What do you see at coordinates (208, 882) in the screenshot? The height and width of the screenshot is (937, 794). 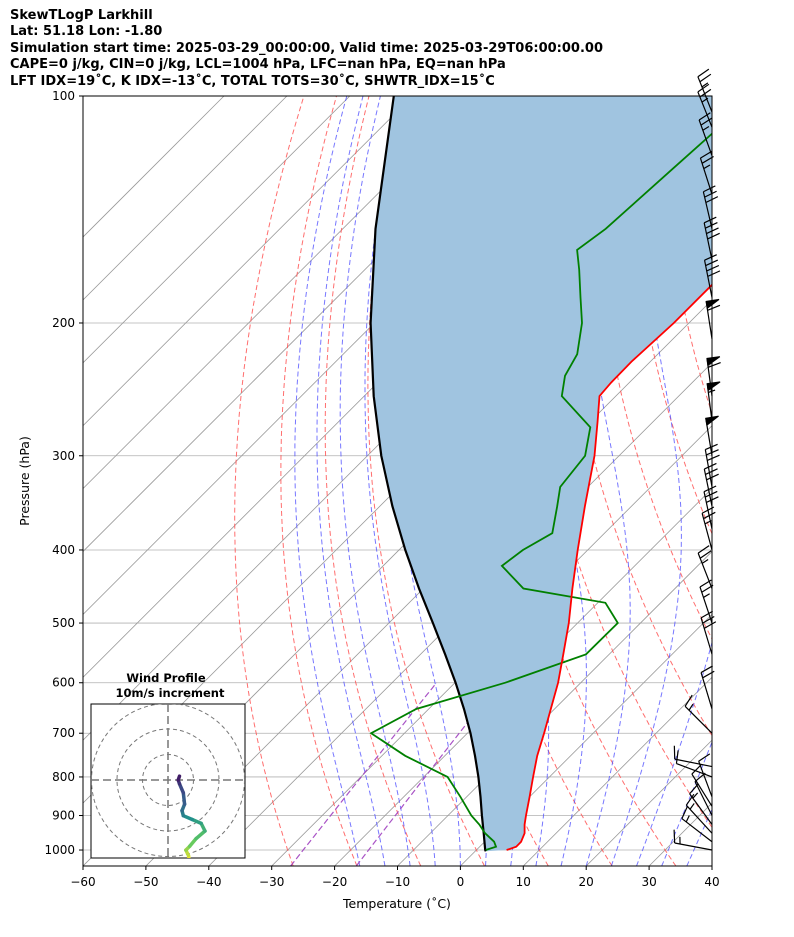 I see `x-tick-label: −40` at bounding box center [208, 882].